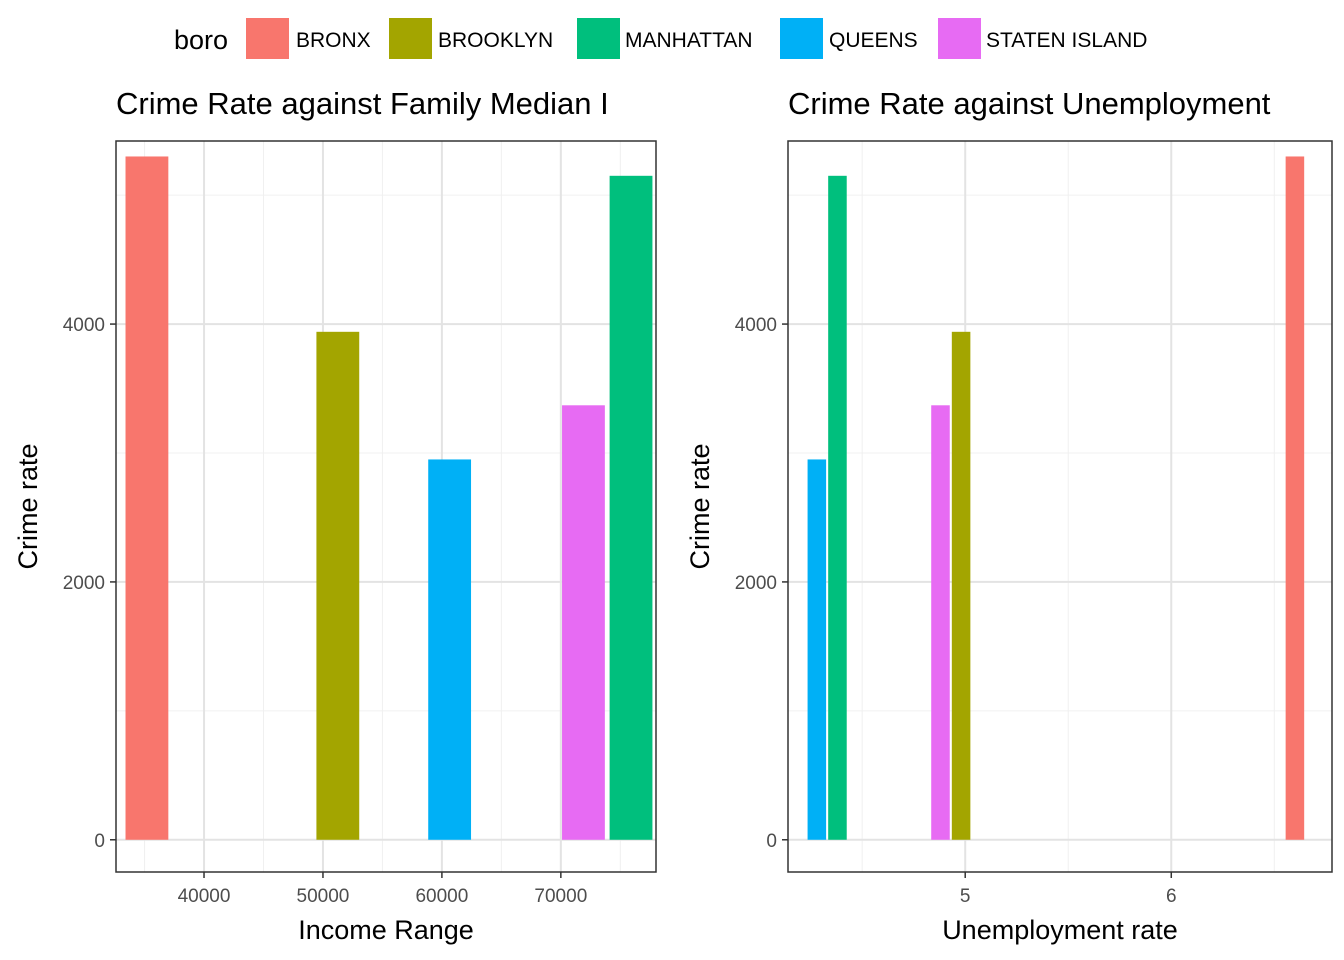 The height and width of the screenshot is (960, 1344). What do you see at coordinates (333, 40) in the screenshot?
I see `legend-label-bronx: BRONX` at bounding box center [333, 40].